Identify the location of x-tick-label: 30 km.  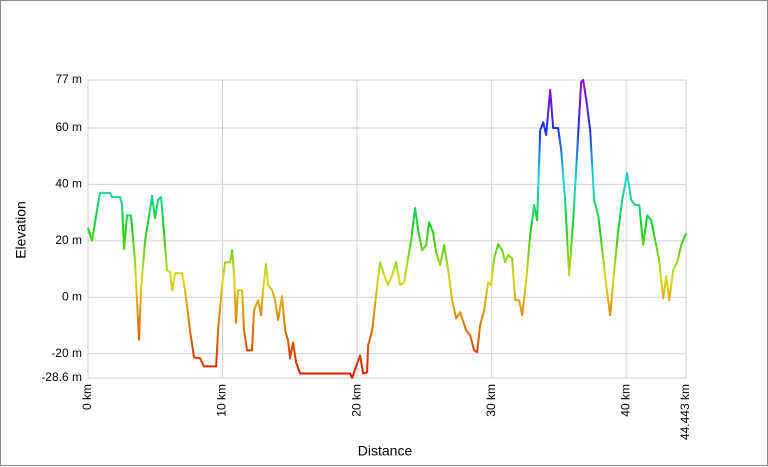
(491, 400).